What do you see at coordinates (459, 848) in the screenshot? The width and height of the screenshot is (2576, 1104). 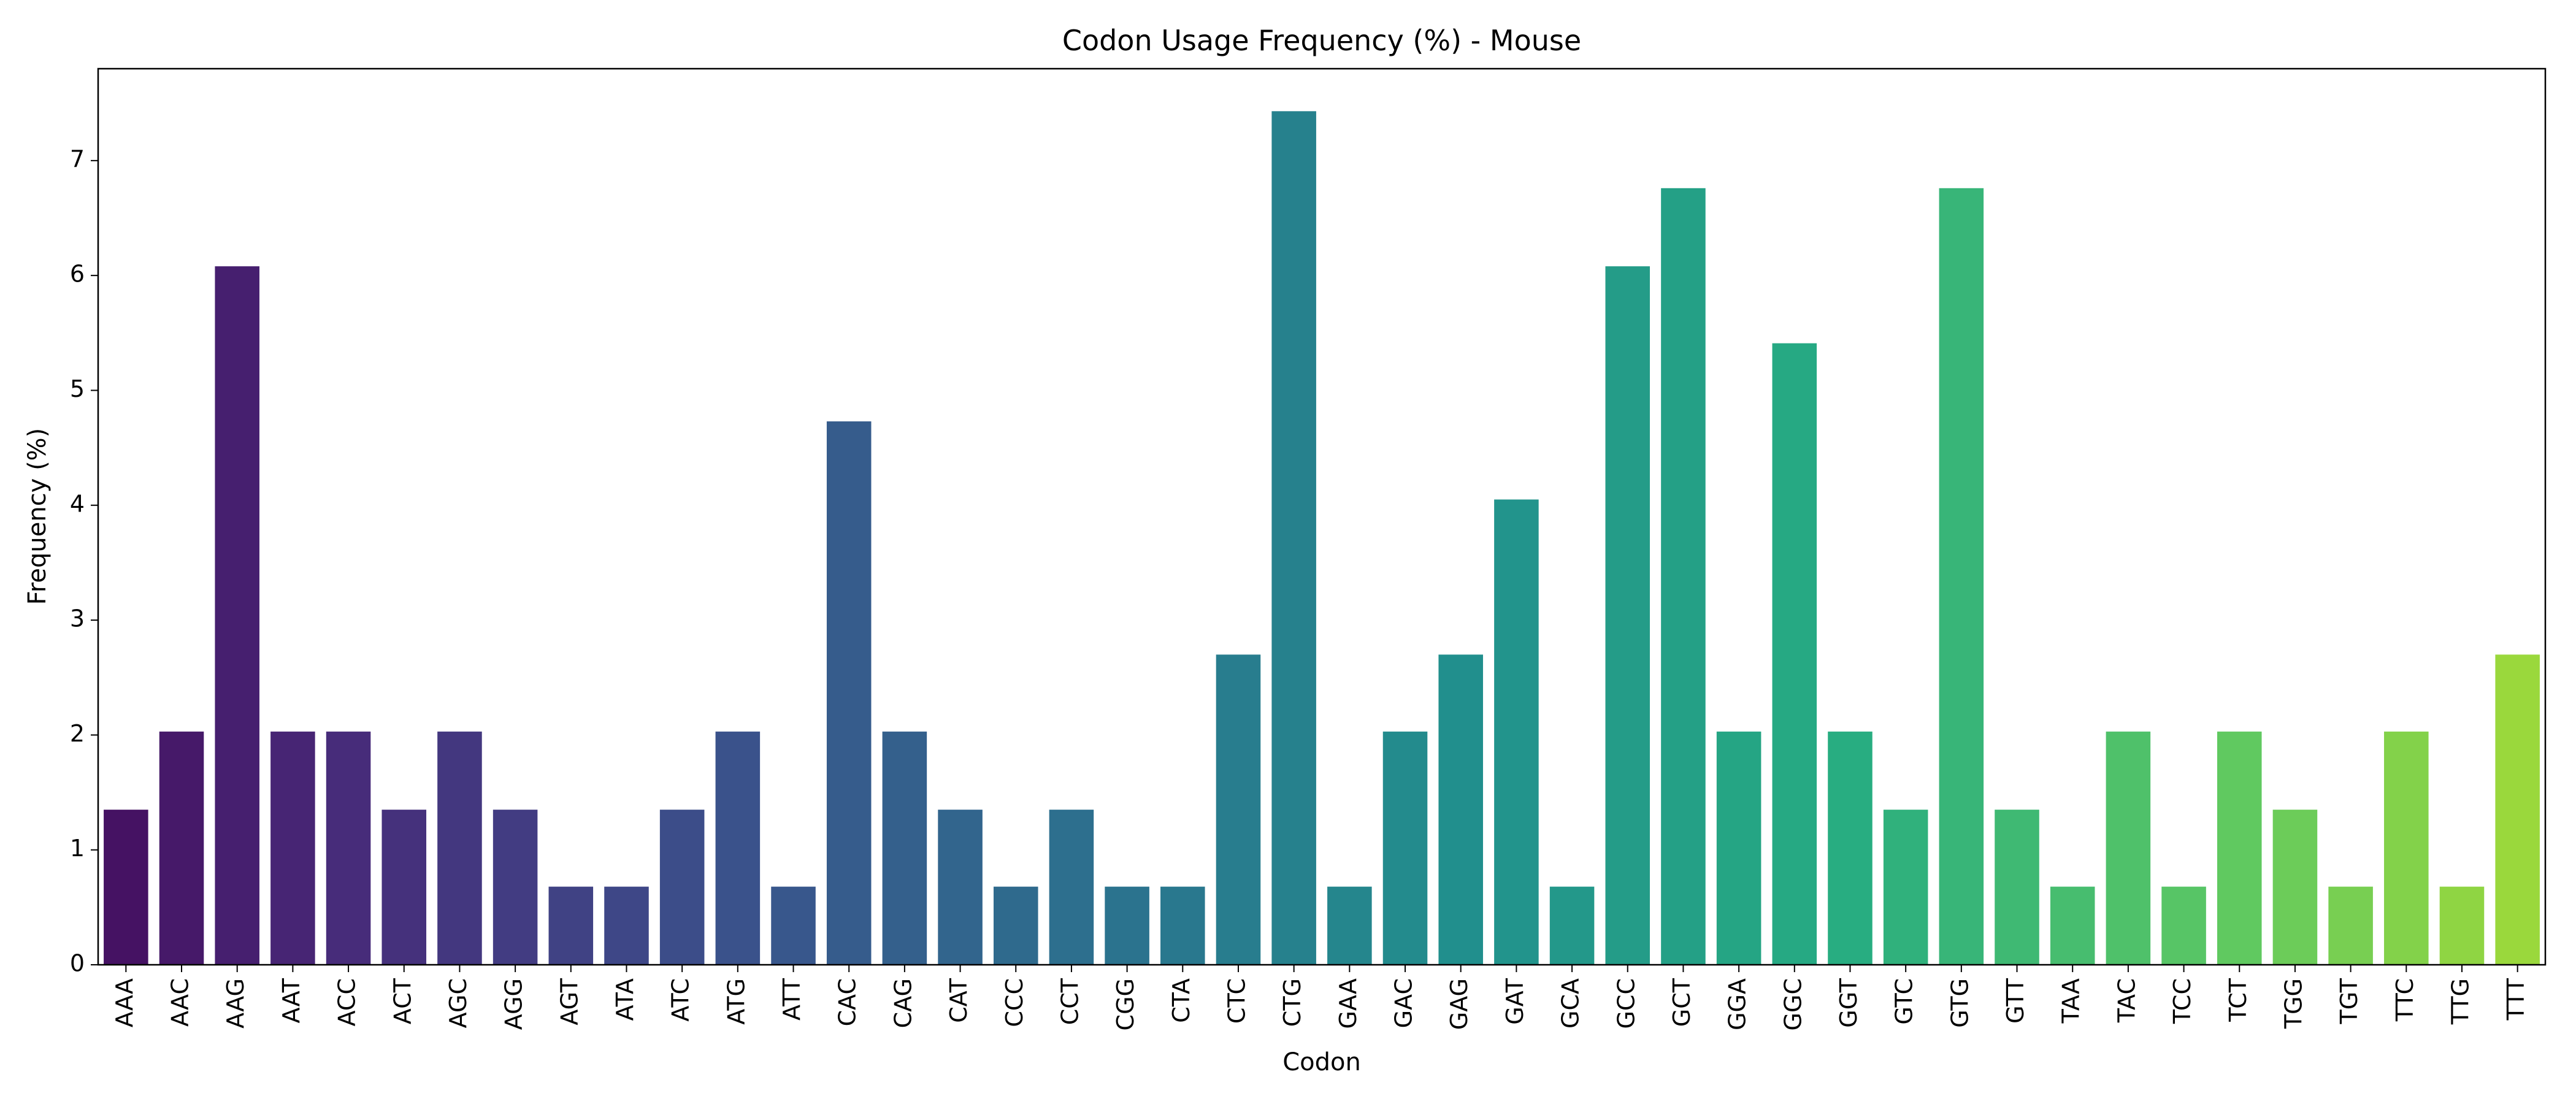 I see `bar-agc` at bounding box center [459, 848].